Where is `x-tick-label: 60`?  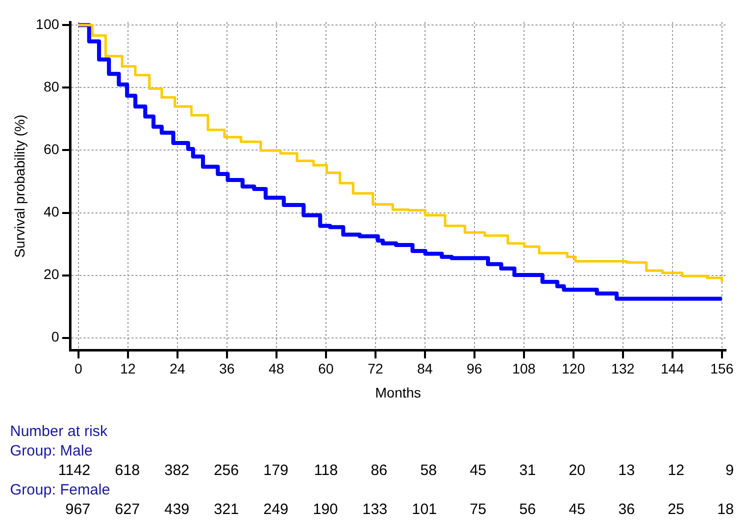 x-tick-label: 60 is located at coordinates (326, 368).